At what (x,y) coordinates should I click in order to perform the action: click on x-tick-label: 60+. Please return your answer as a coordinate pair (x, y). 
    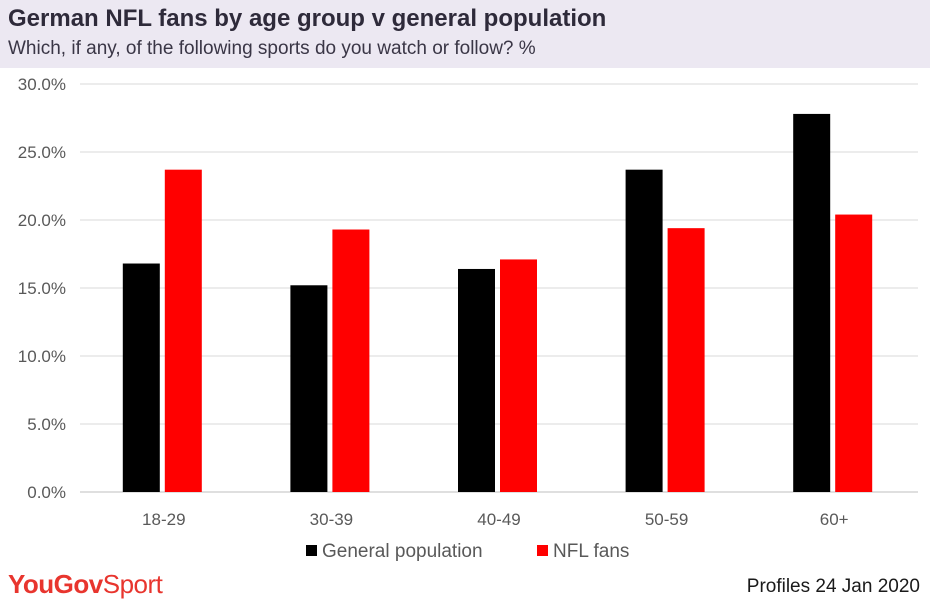
    Looking at the image, I should click on (834, 519).